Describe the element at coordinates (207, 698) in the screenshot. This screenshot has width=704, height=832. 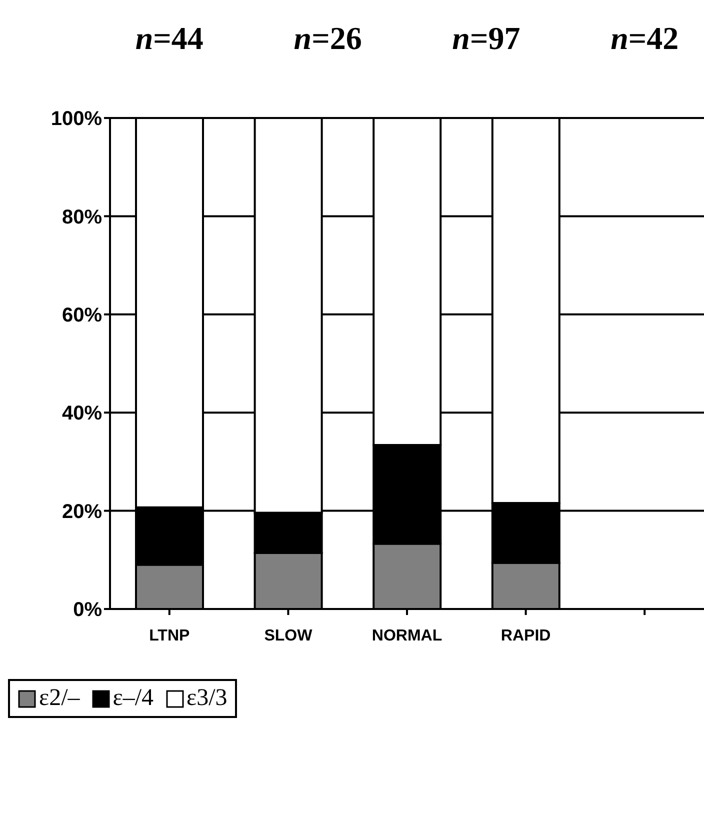
I see `legend-label: ε3/3` at that location.